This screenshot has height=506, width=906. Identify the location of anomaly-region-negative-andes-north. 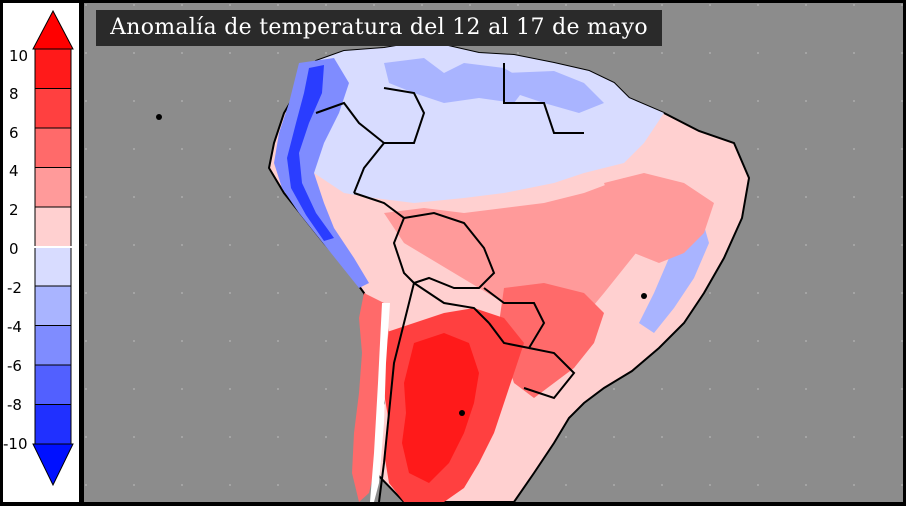
(321, 173).